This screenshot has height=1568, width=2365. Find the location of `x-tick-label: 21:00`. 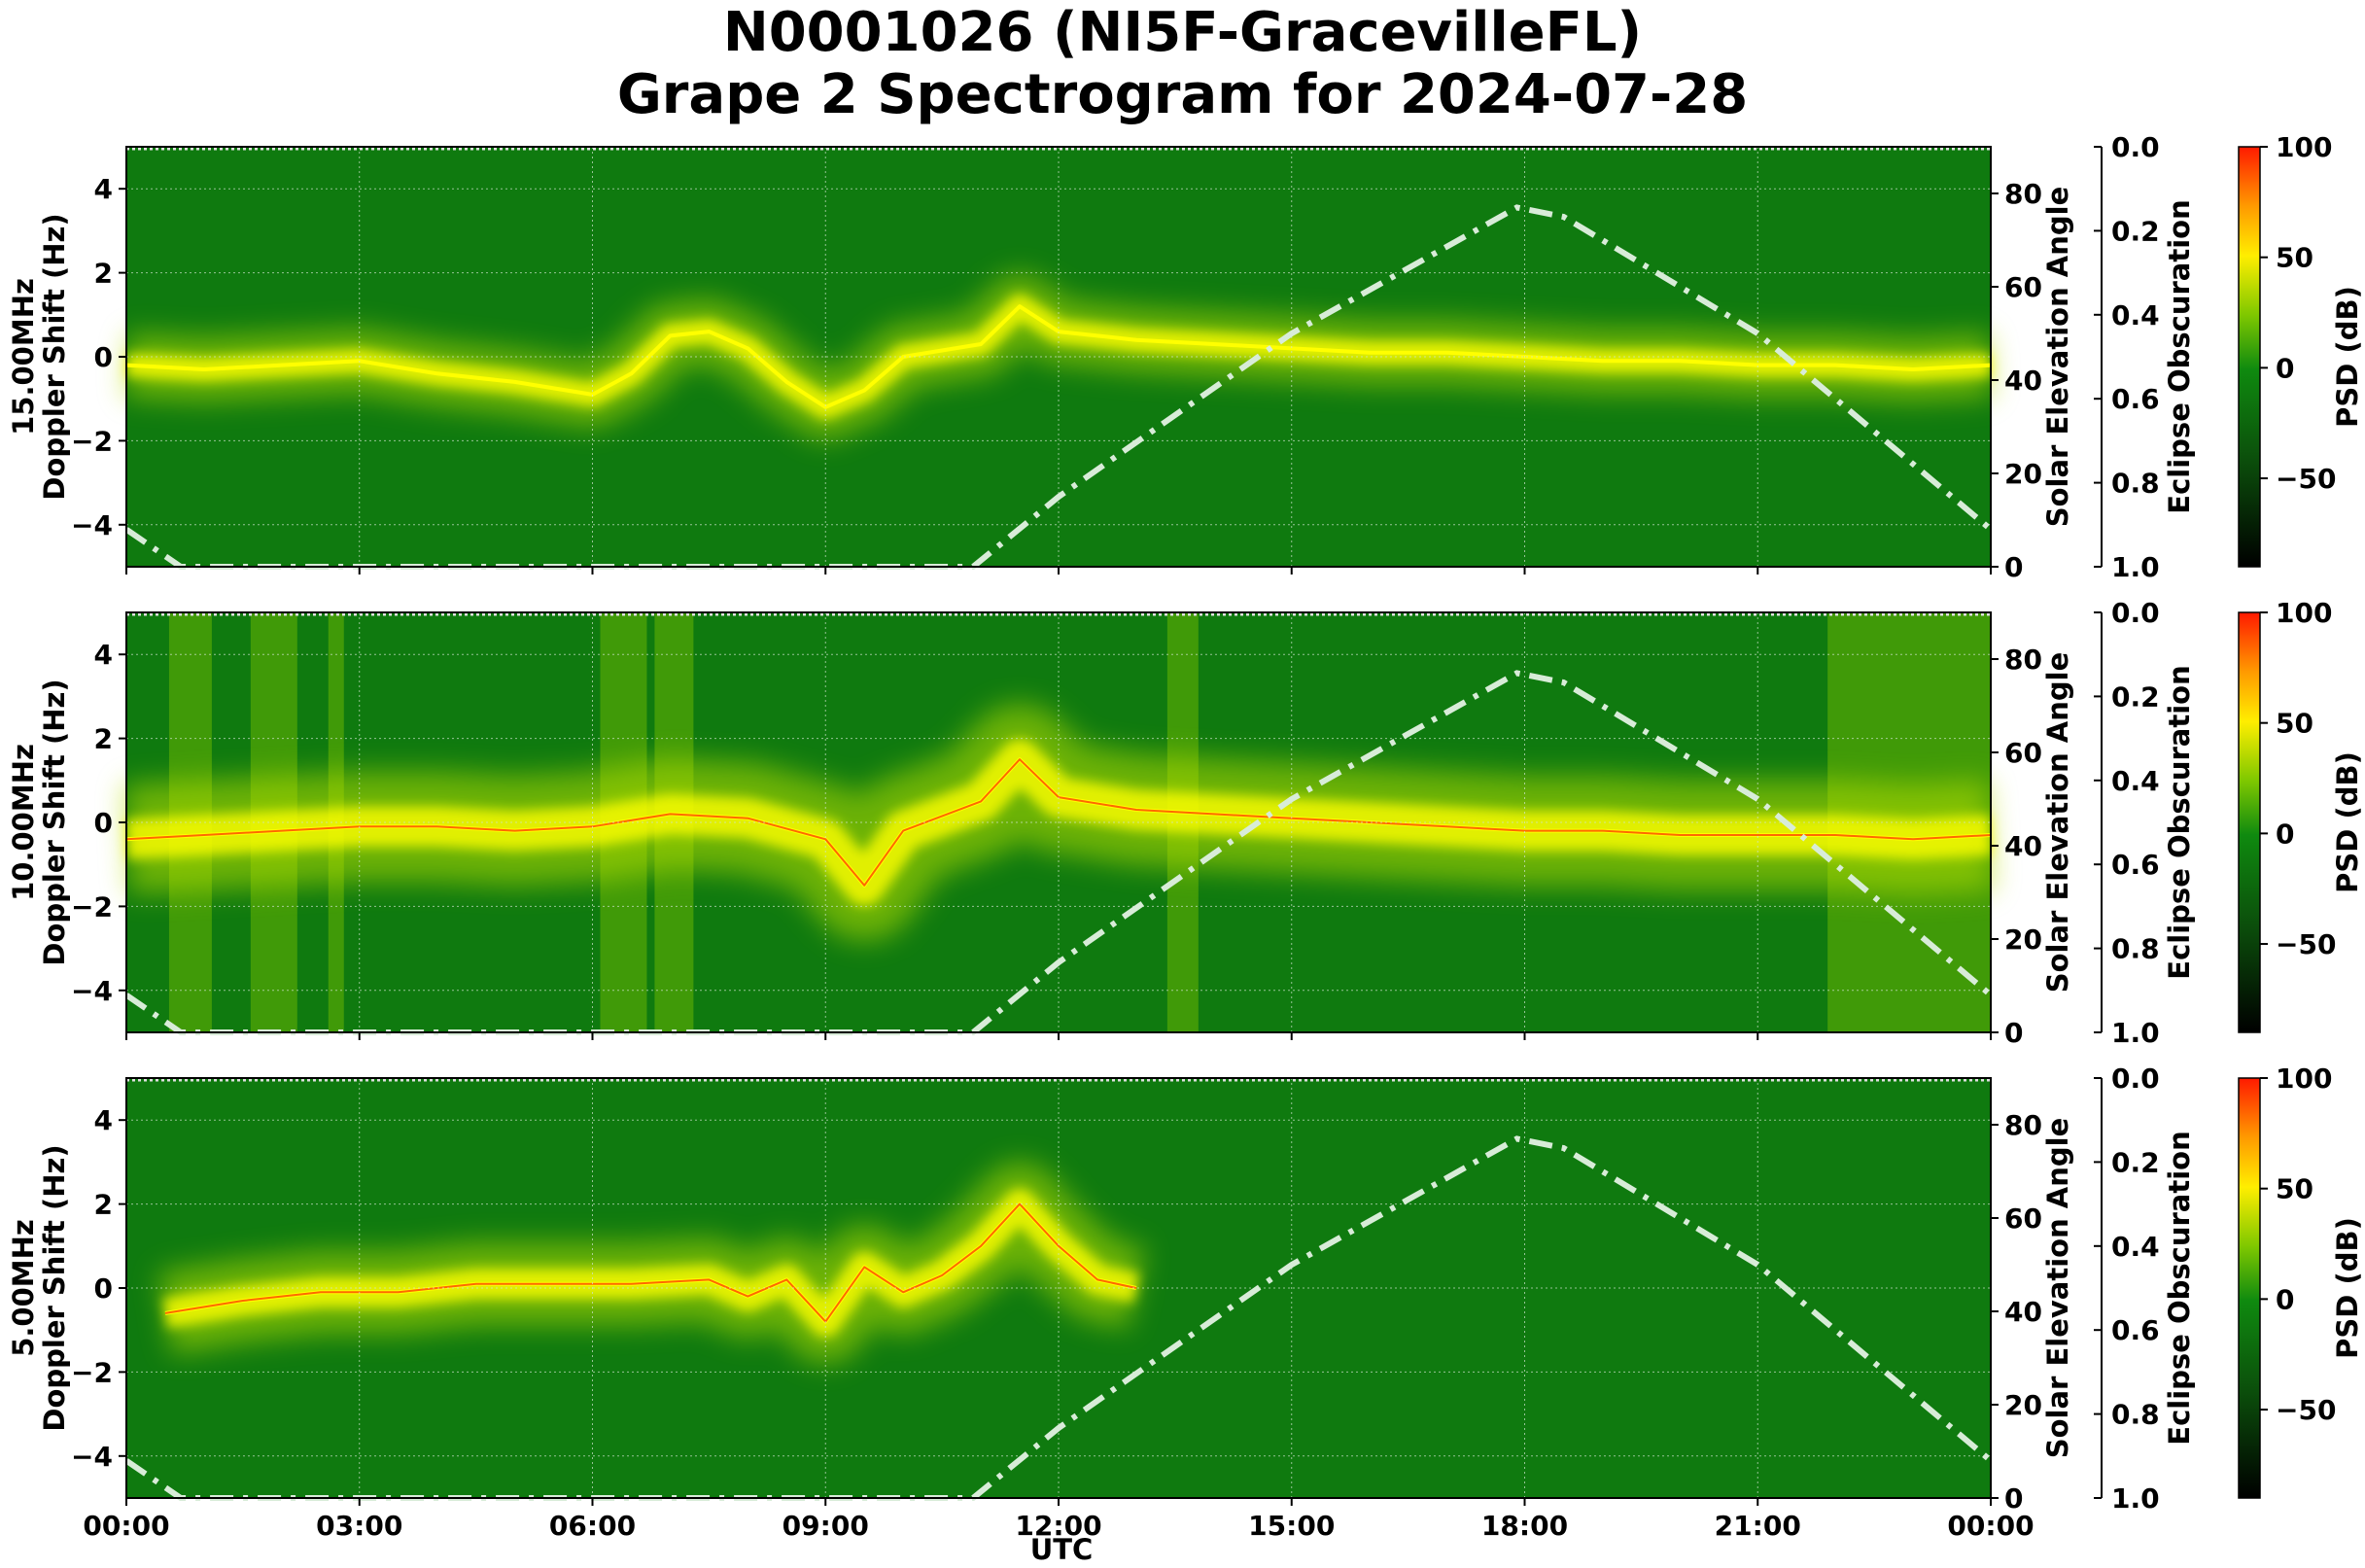

x-tick-label: 21:00 is located at coordinates (1758, 1526).